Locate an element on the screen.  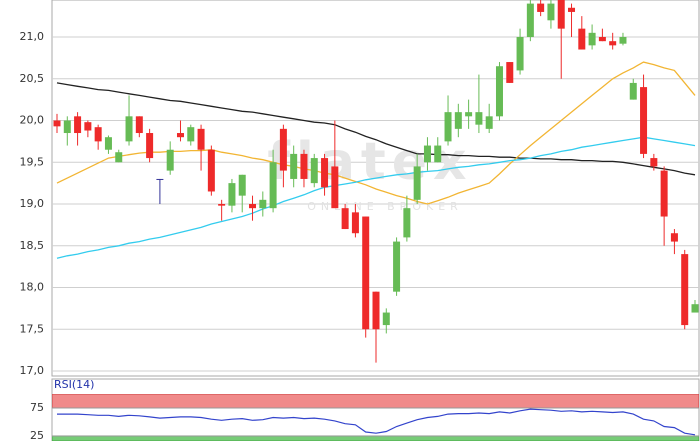
y-tick-label: 25 is located at coordinates (37, 435).